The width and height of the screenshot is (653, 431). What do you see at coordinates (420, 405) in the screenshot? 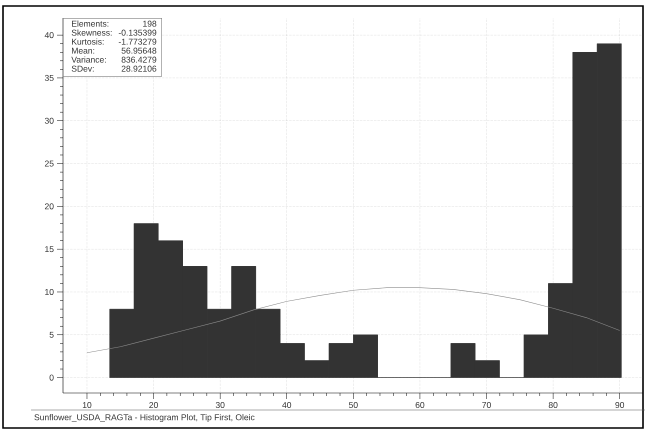
I see `x-tick-label: 60` at bounding box center [420, 405].